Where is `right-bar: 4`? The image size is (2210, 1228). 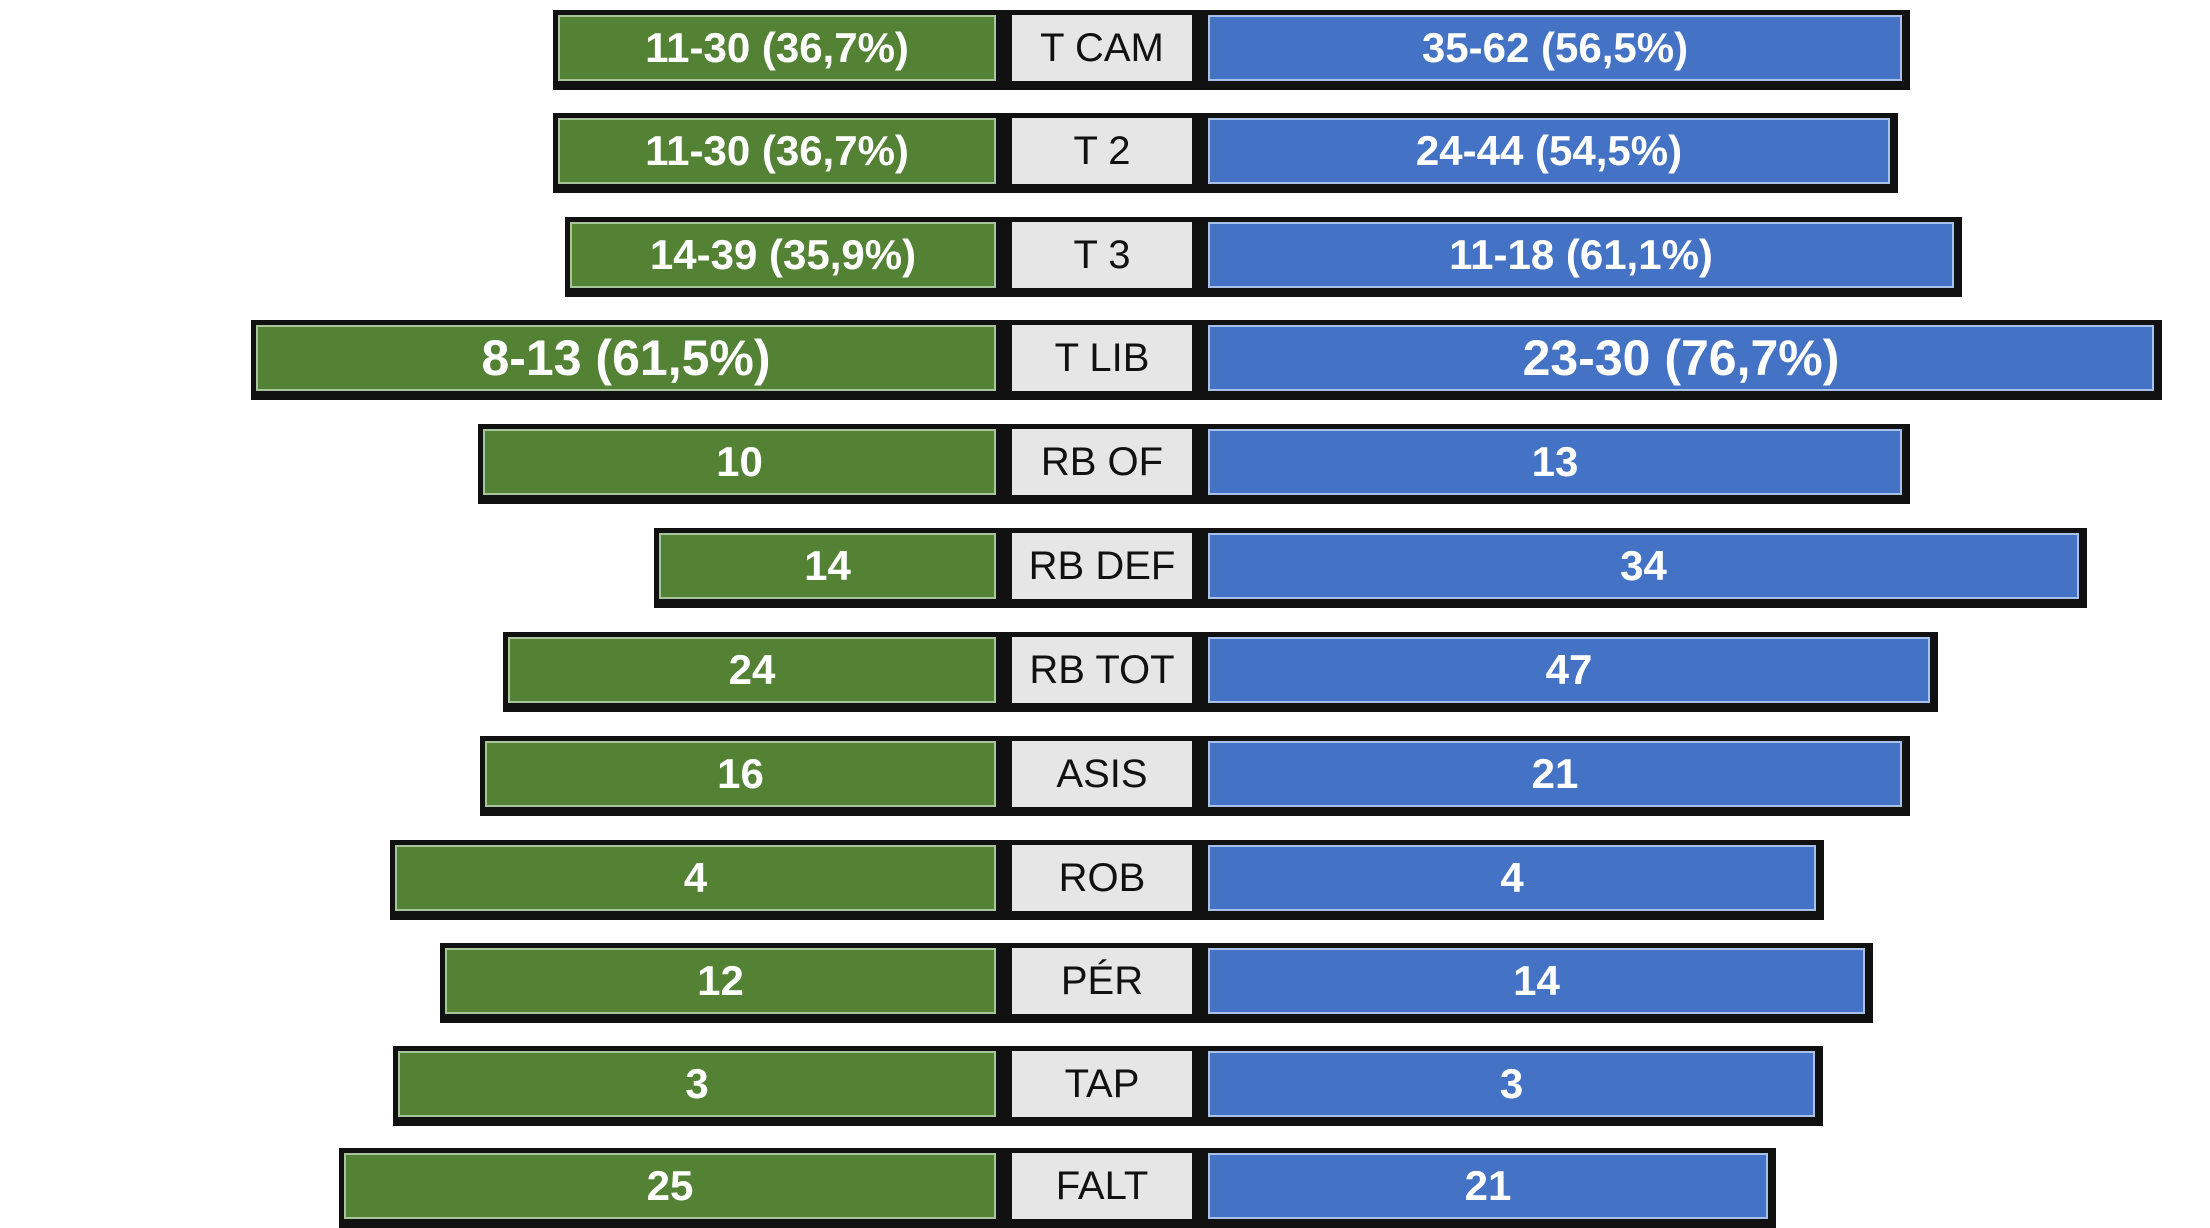 right-bar: 4 is located at coordinates (1512, 880).